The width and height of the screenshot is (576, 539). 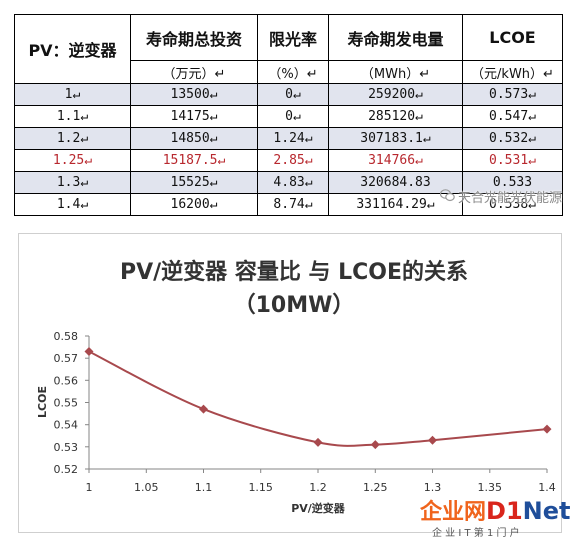 I want to click on table-row: 1.3↵ 15525↵ 4.83↵ 320684.83 0.533, so click(x=288, y=182).